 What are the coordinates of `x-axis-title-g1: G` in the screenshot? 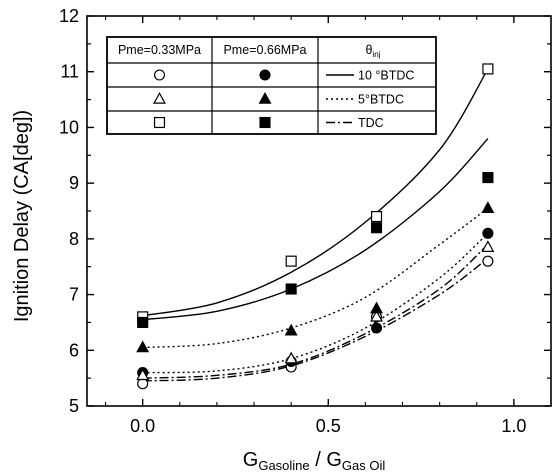 It's located at (251, 460).